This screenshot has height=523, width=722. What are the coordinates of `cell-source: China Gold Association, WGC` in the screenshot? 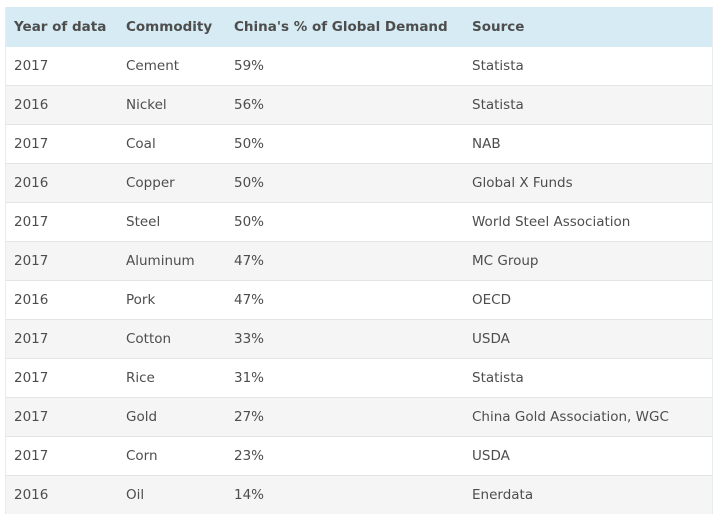 It's located at (588, 417).